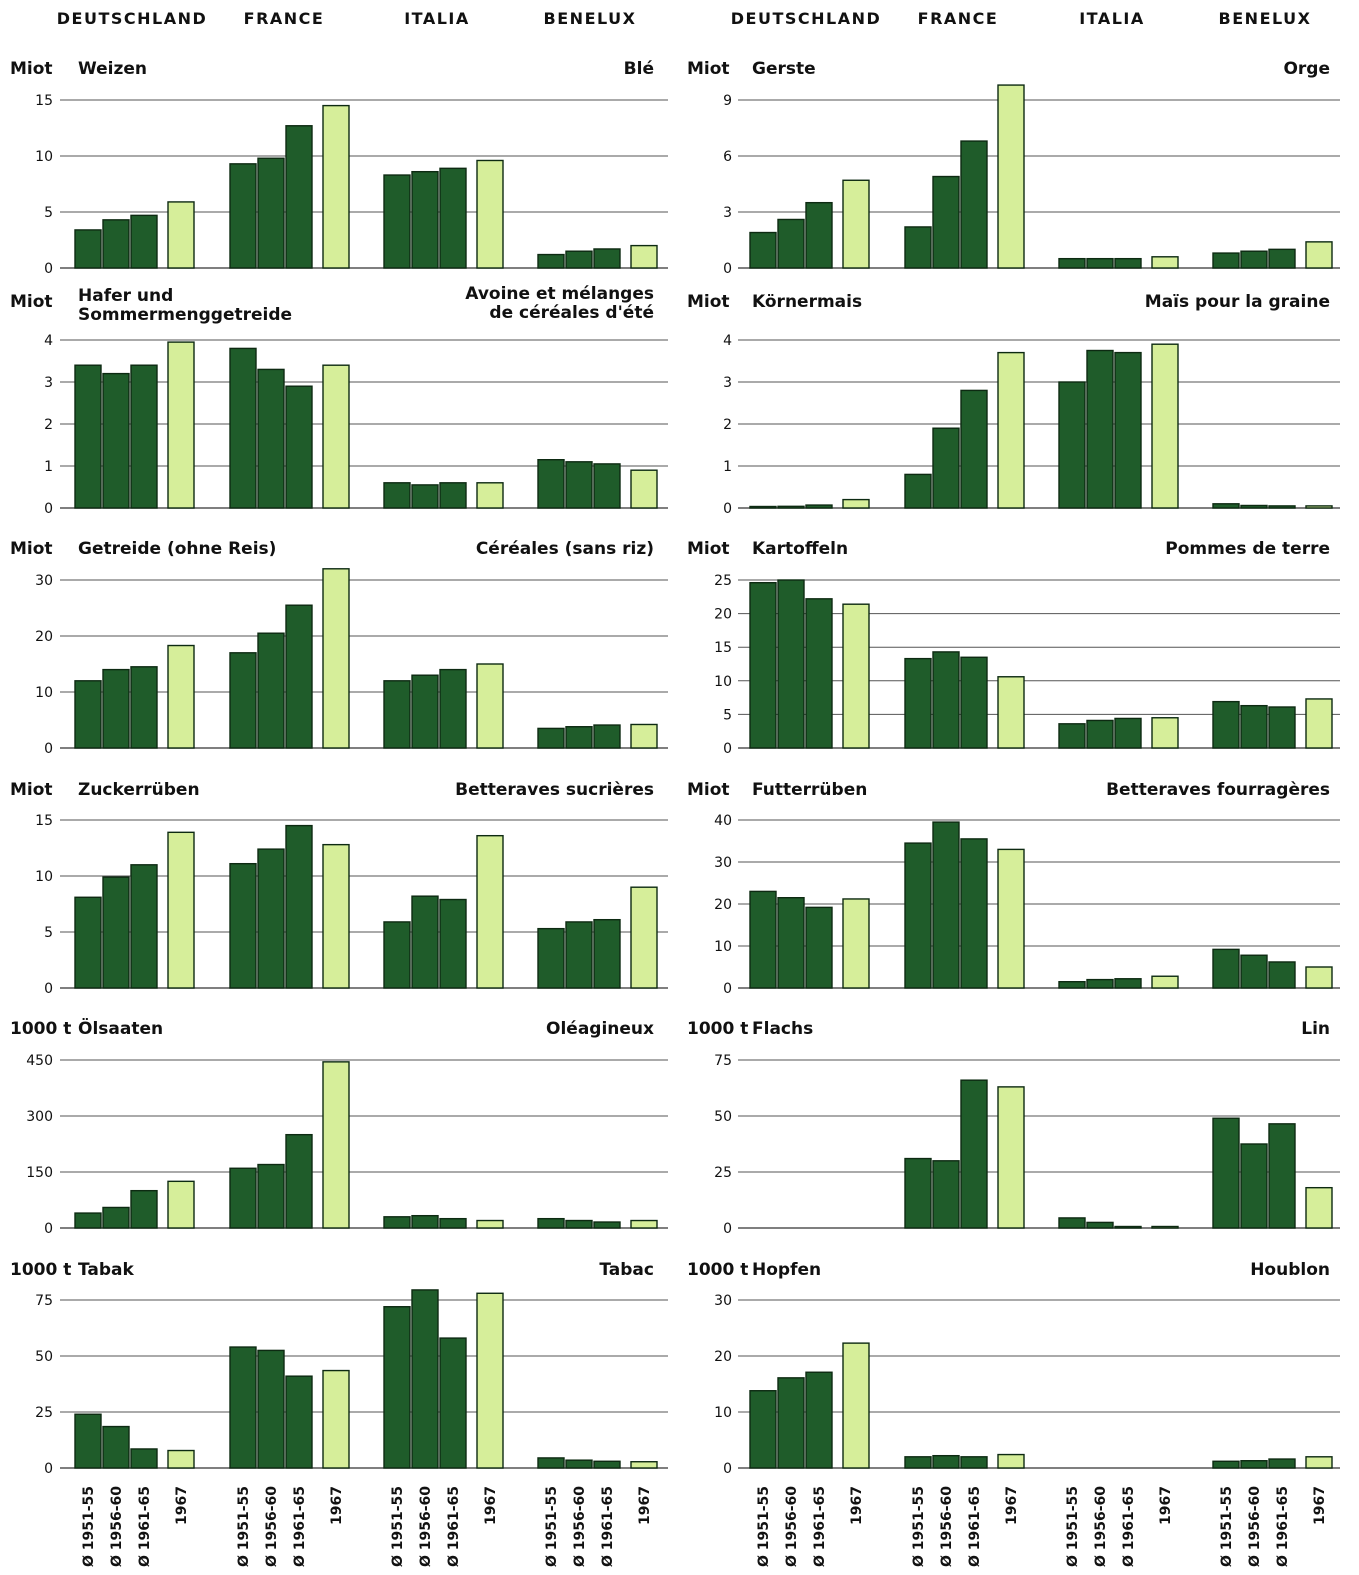  Describe the element at coordinates (1290, 1270) in the screenshot. I see `chart-title-fr: Houblon` at that location.